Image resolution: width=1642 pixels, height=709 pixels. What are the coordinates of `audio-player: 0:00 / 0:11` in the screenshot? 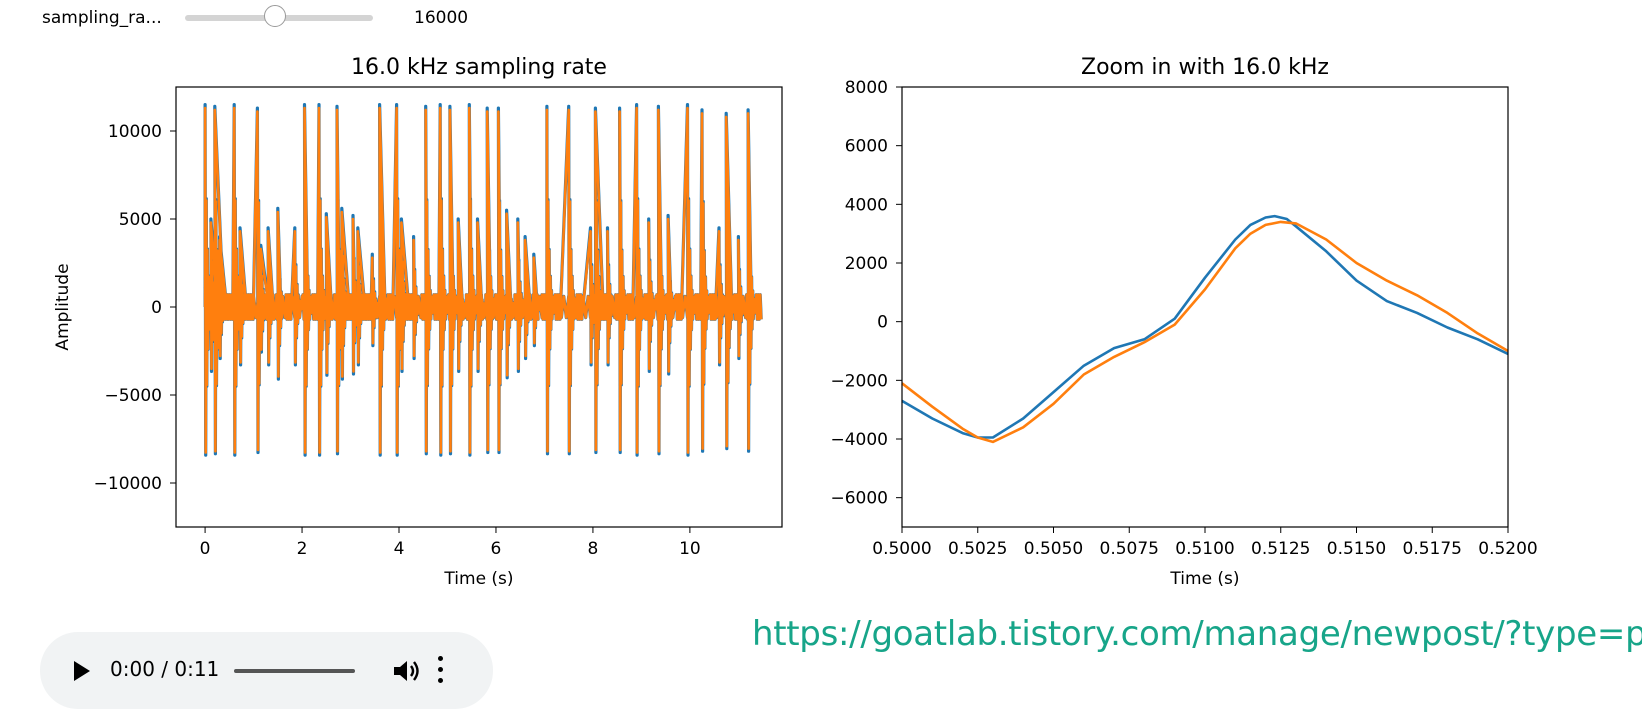 It's located at (266, 670).